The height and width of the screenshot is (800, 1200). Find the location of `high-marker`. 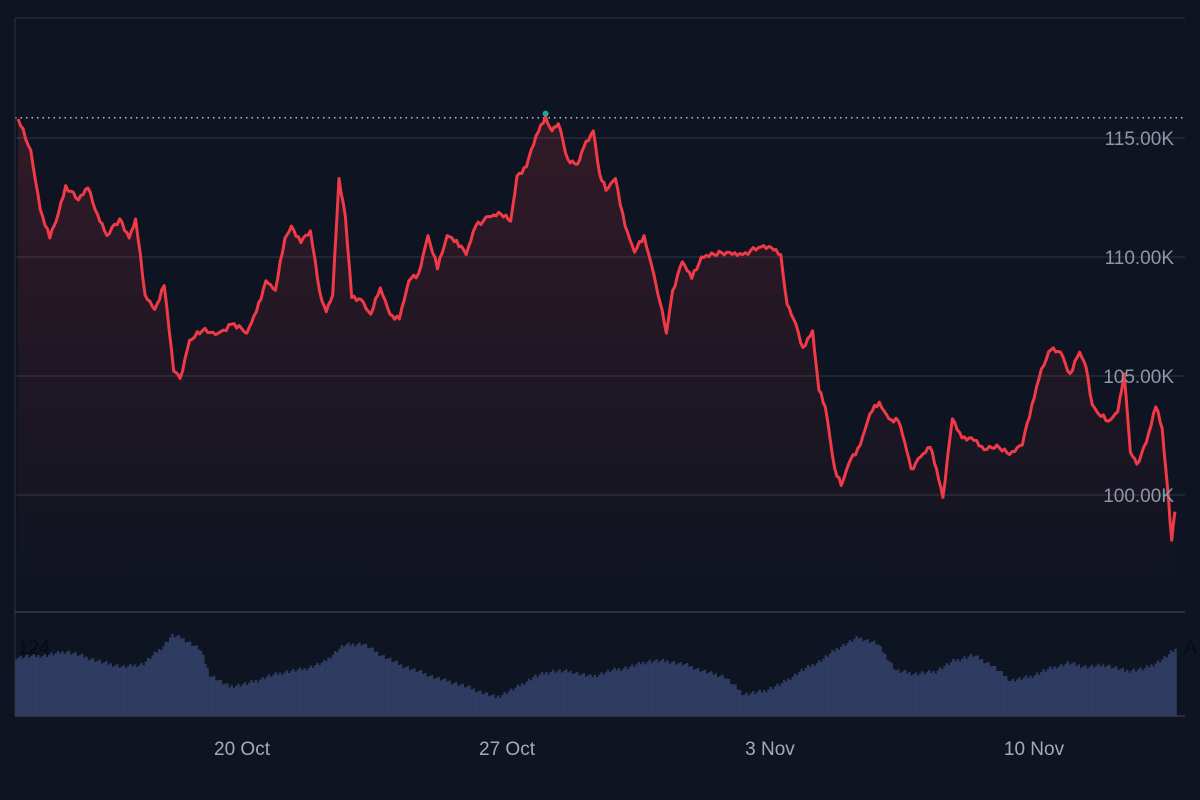

high-marker is located at coordinates (545, 113).